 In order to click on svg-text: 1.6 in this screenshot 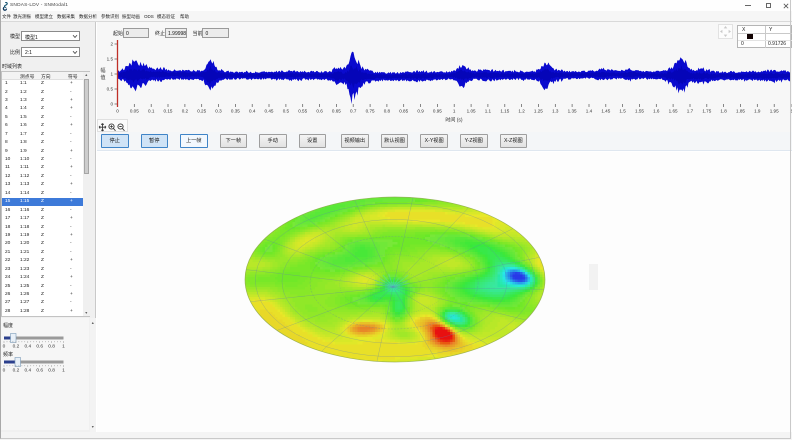, I will do `click(656, 111)`.